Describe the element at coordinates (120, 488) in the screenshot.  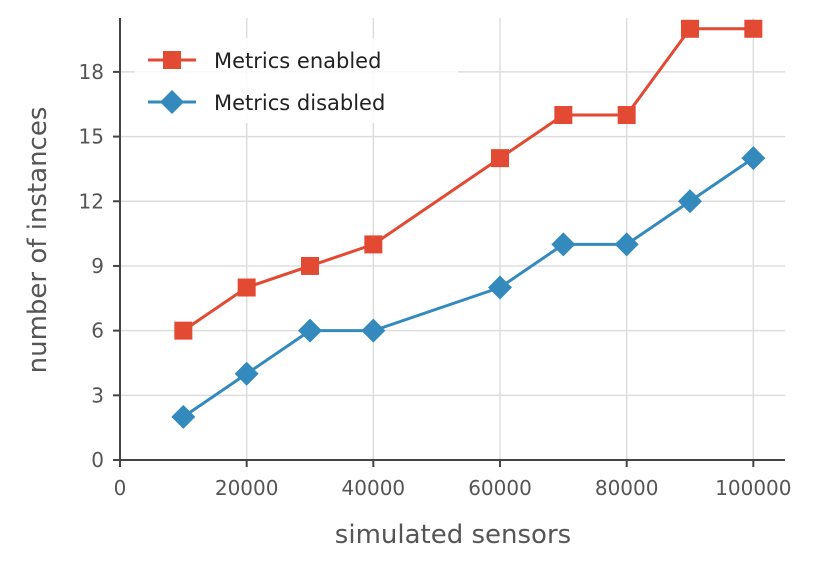
I see `x-tick-label-0: 0` at that location.